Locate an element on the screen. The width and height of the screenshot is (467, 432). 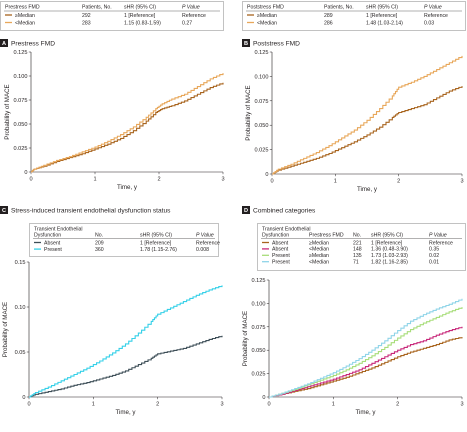
row-n: 209 is located at coordinates (99, 243).